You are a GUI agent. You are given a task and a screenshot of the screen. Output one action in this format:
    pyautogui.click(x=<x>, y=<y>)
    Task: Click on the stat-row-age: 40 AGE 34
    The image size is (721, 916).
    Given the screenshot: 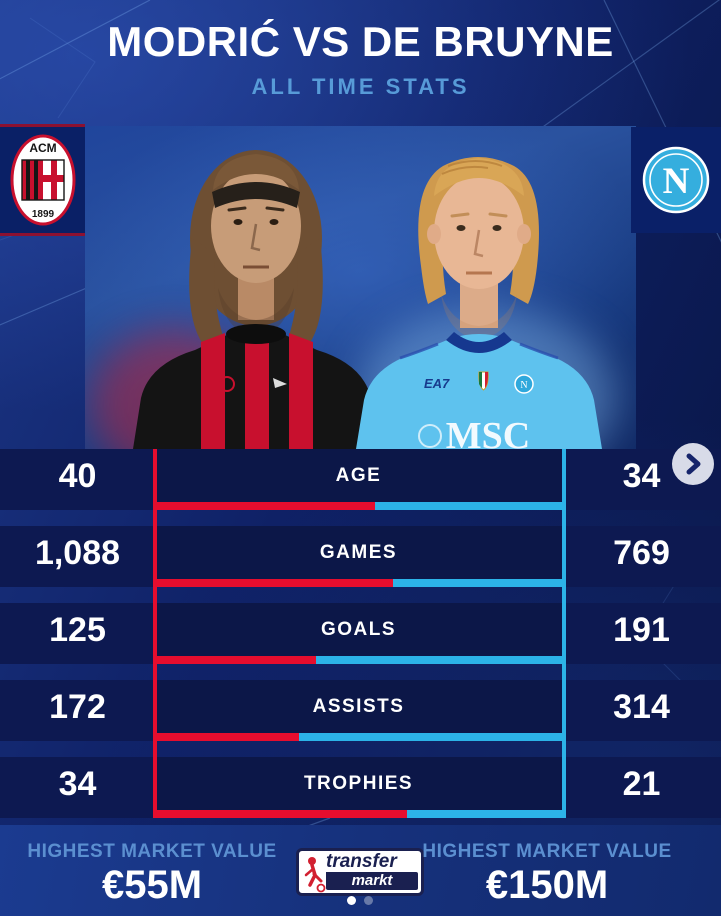 What is the action you would take?
    pyautogui.click(x=360, y=479)
    